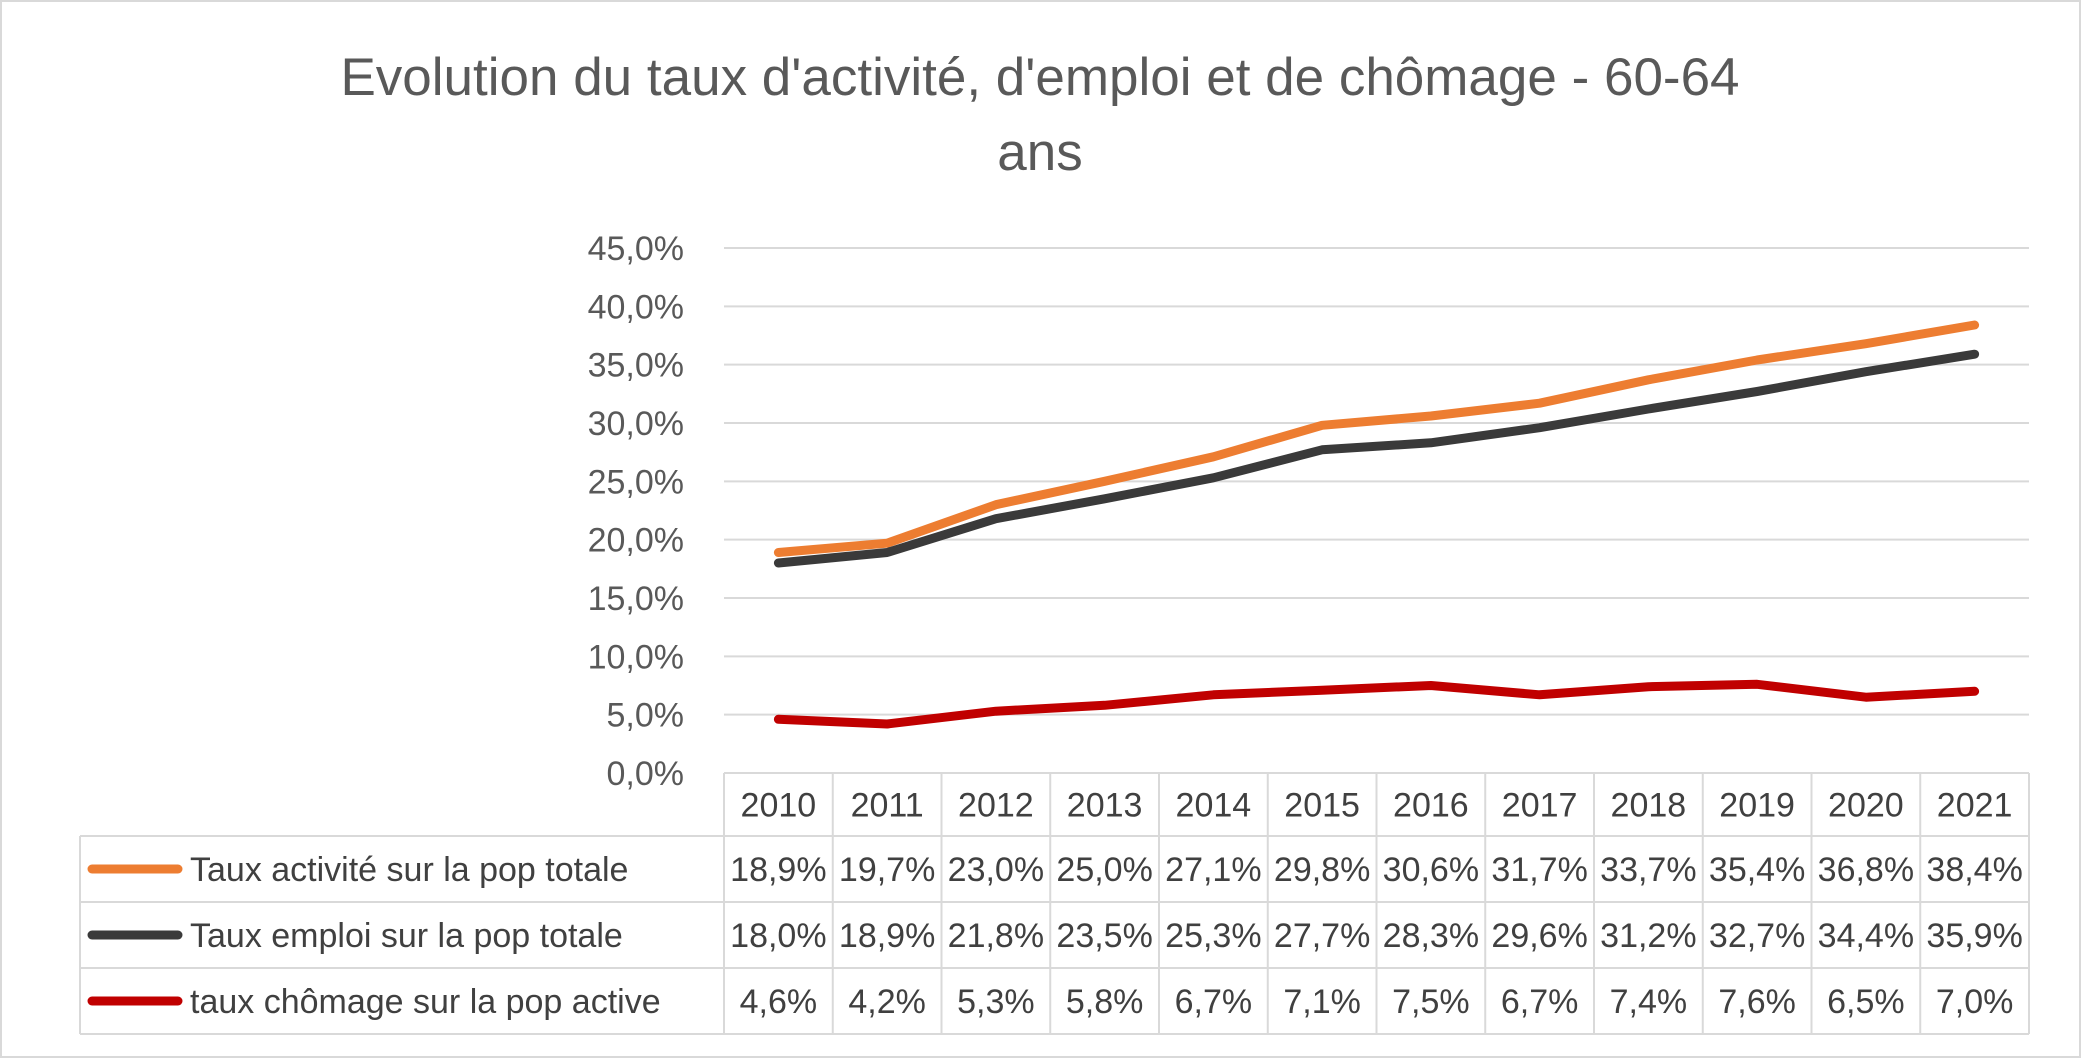 The height and width of the screenshot is (1058, 2081). I want to click on x-tick-label: 2017, so click(1540, 806).